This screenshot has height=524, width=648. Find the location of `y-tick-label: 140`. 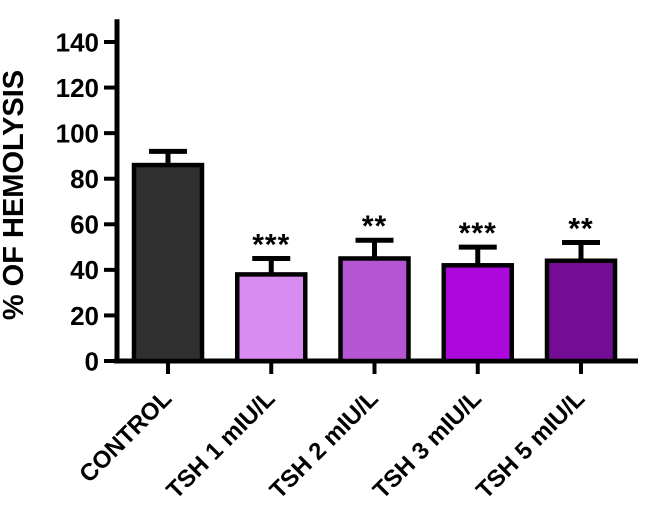

y-tick-label: 140 is located at coordinates (77, 42).